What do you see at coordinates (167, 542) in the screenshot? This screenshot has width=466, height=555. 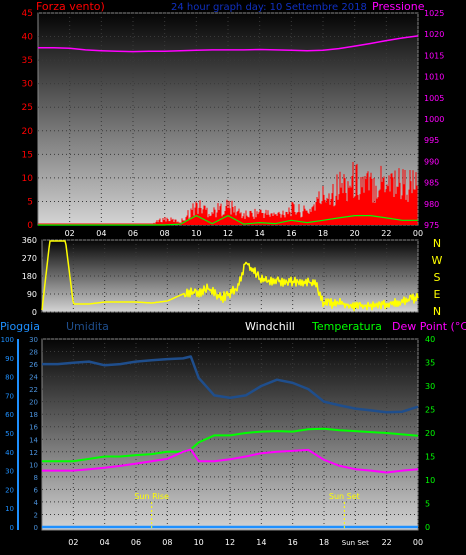 I see `panel3-x-tick: 08` at bounding box center [167, 542].